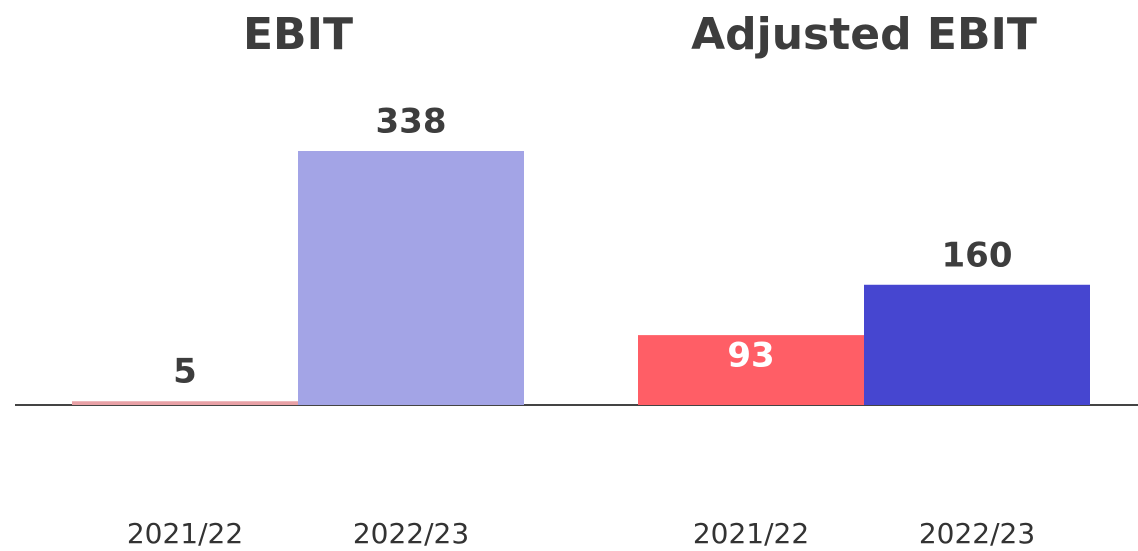  I want to click on chart-title: Adjusted EBIT, so click(864, 34).